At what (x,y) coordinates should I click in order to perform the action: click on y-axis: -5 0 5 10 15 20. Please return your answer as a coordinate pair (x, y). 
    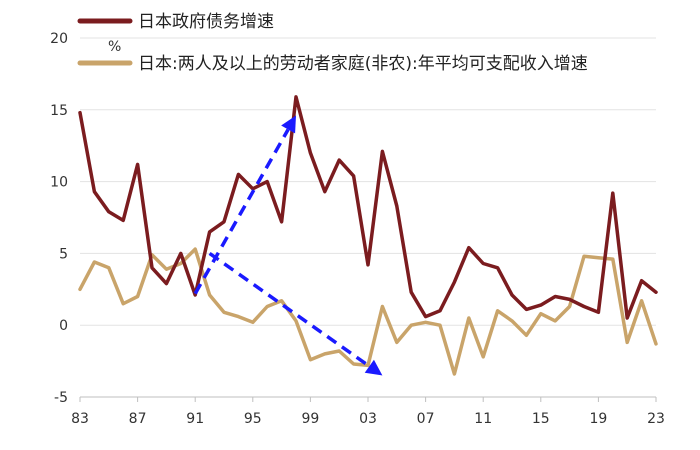
    Looking at the image, I should click on (59, 218).